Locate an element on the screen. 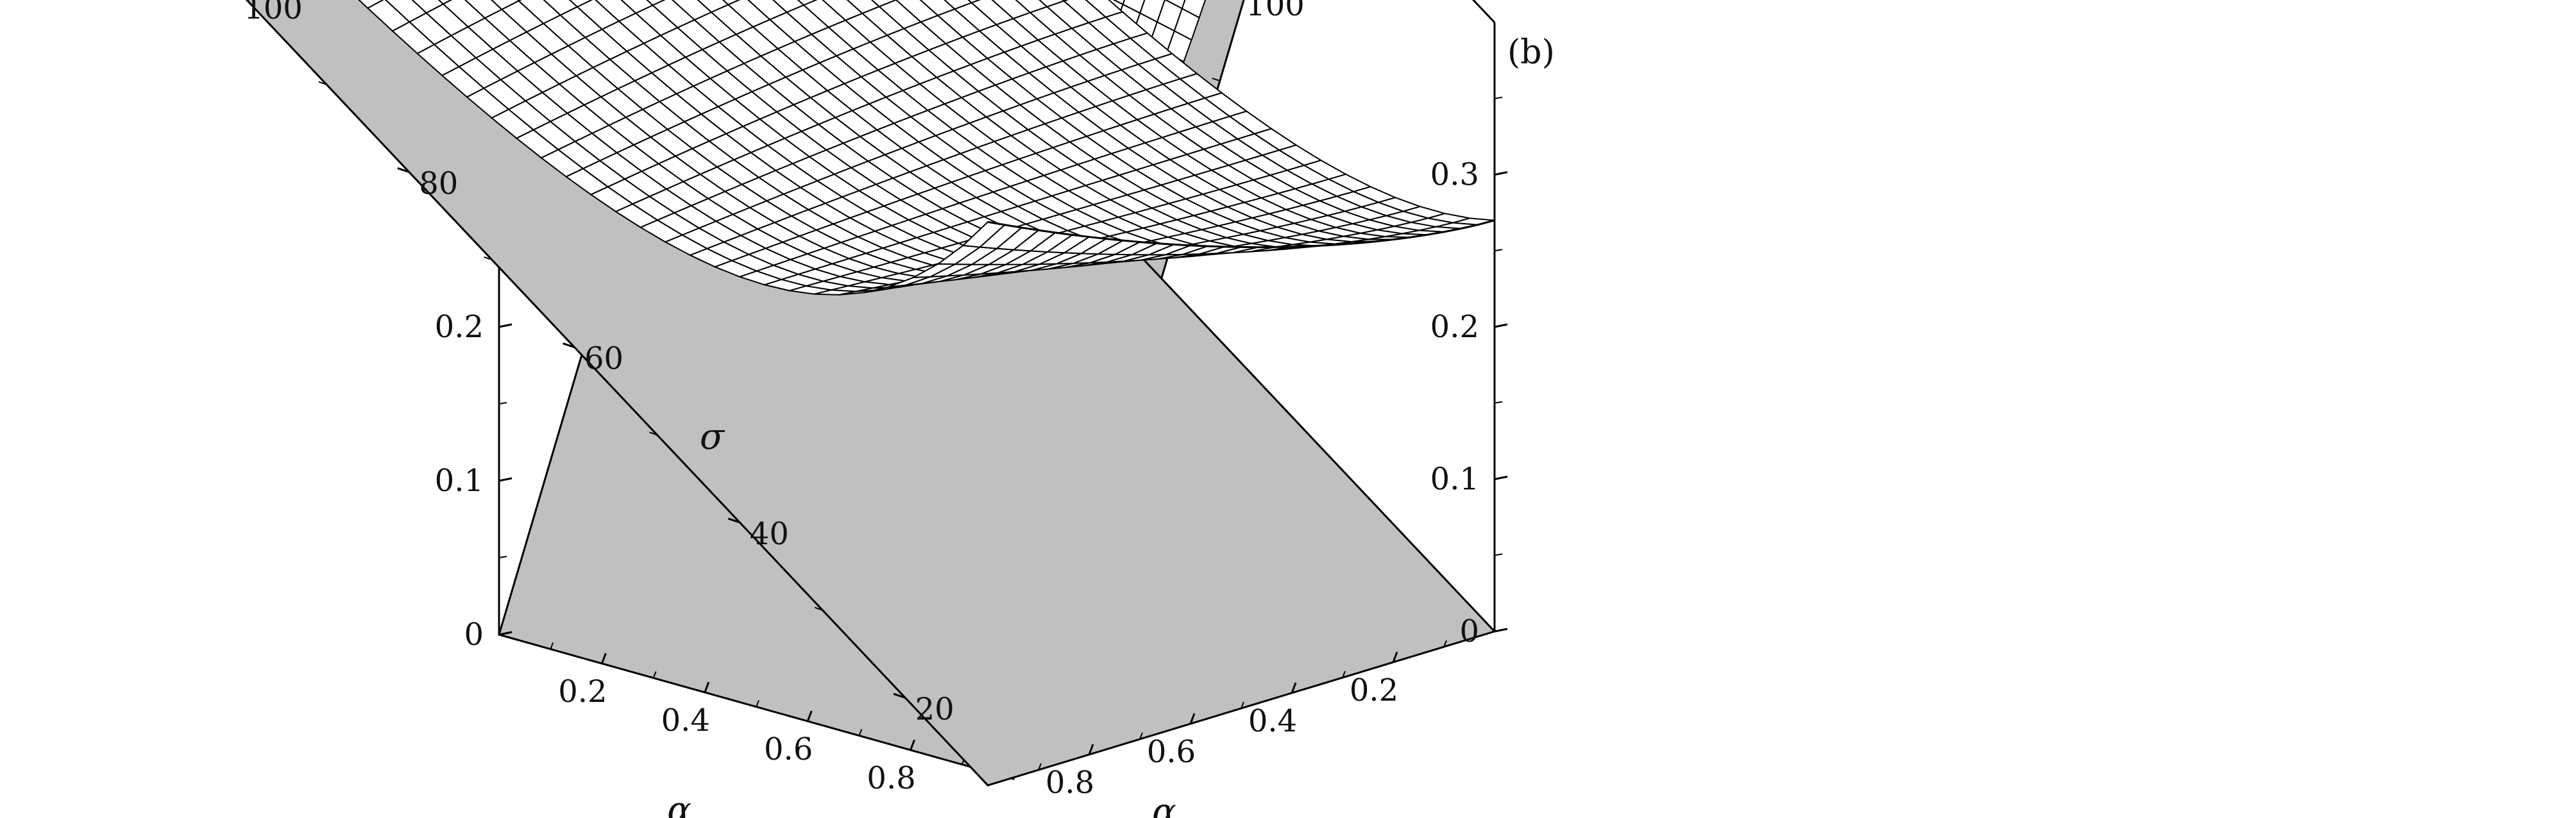 The width and height of the screenshot is (2576, 818). panel-label: (b) is located at coordinates (1531, 52).